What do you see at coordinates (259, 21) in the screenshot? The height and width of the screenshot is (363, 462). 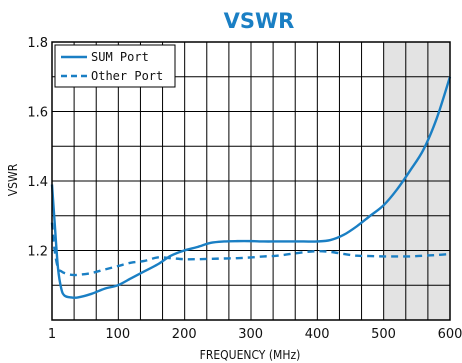 I see `chart-title: VSWR` at bounding box center [259, 21].